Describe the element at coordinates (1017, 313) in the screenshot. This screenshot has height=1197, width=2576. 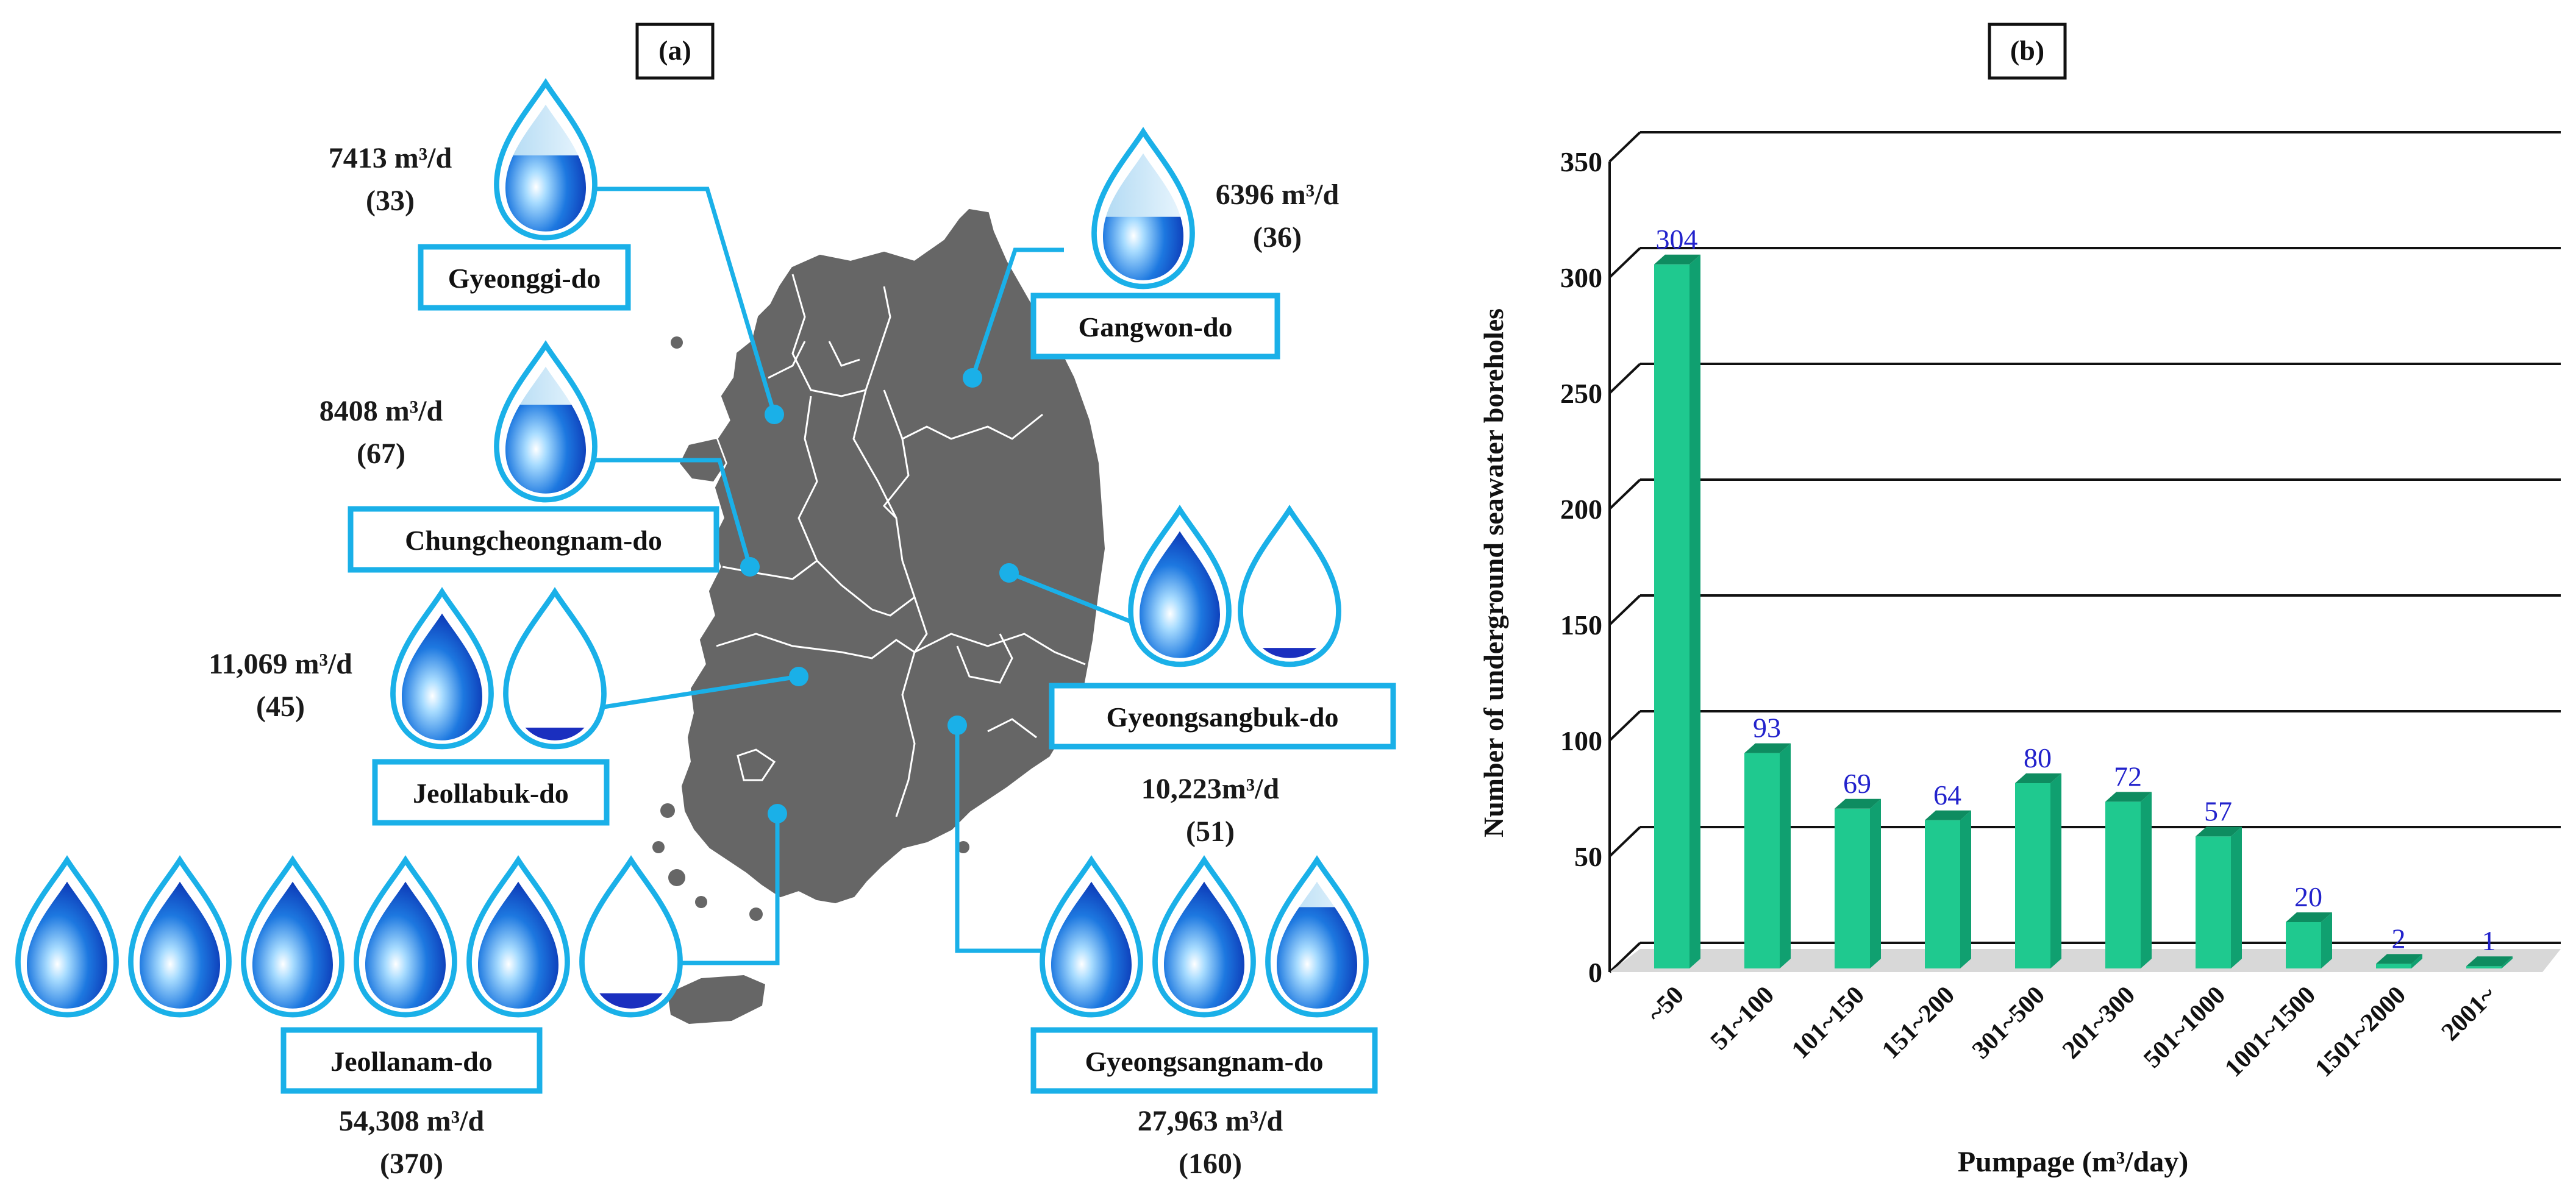
I see `connector-gangwon` at that location.